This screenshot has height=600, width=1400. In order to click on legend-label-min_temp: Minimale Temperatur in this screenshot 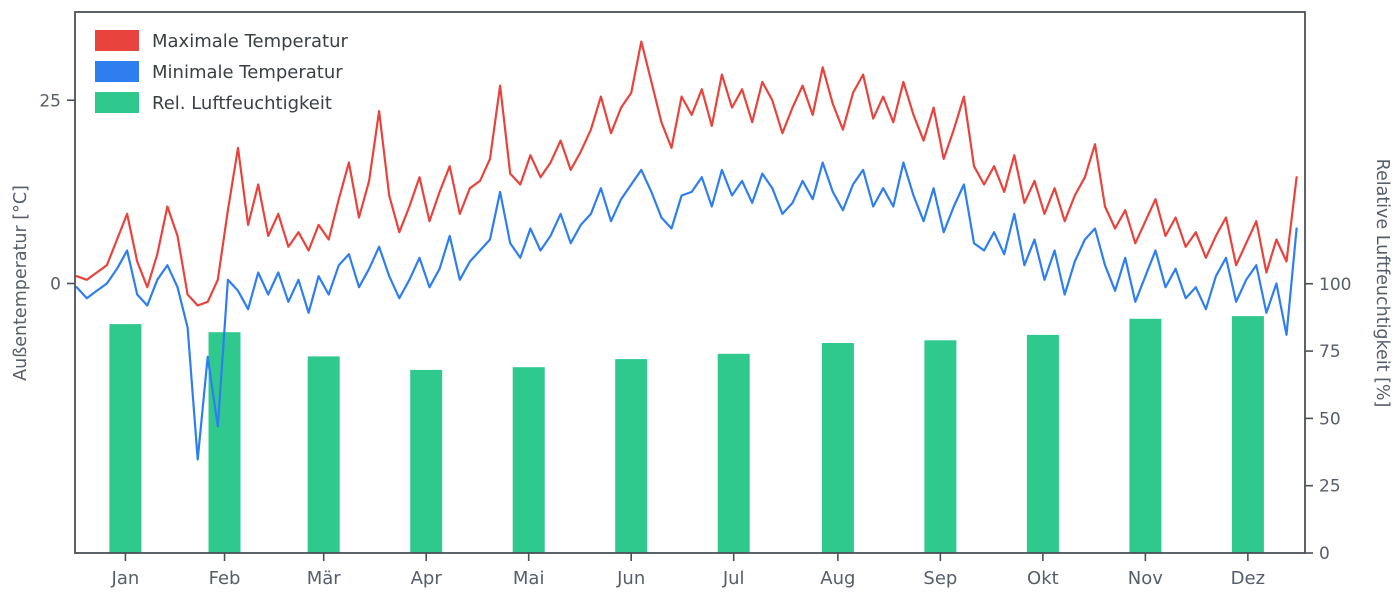, I will do `click(247, 72)`.